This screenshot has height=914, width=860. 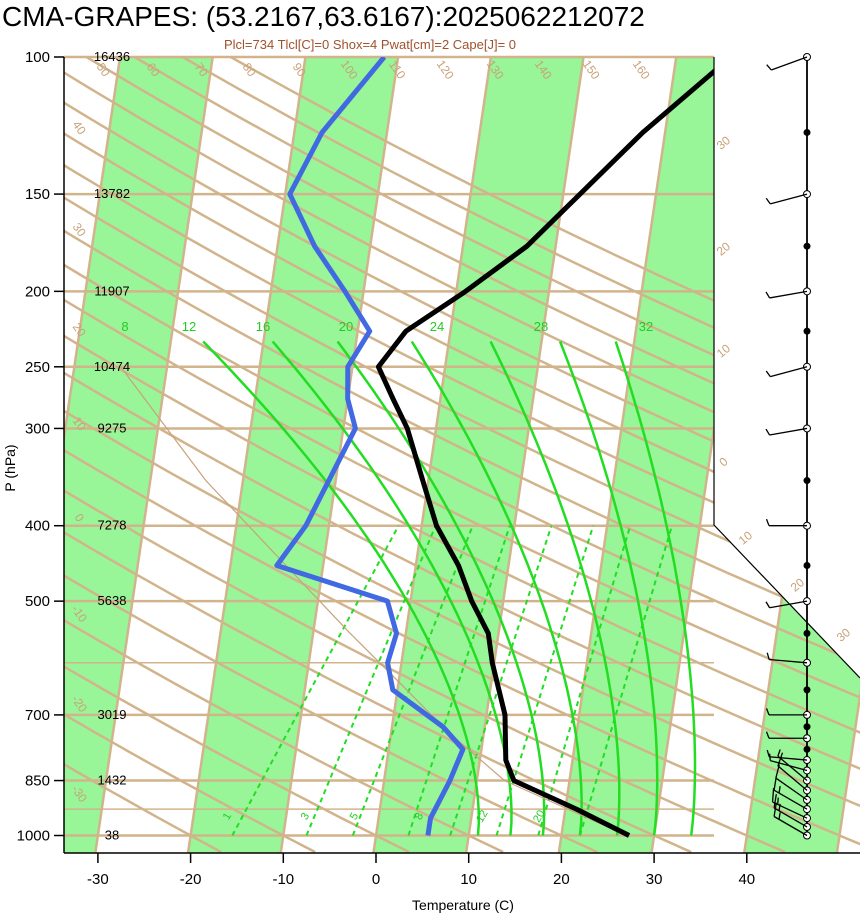 I want to click on mixing-ratio-label: 1, so click(x=227, y=816).